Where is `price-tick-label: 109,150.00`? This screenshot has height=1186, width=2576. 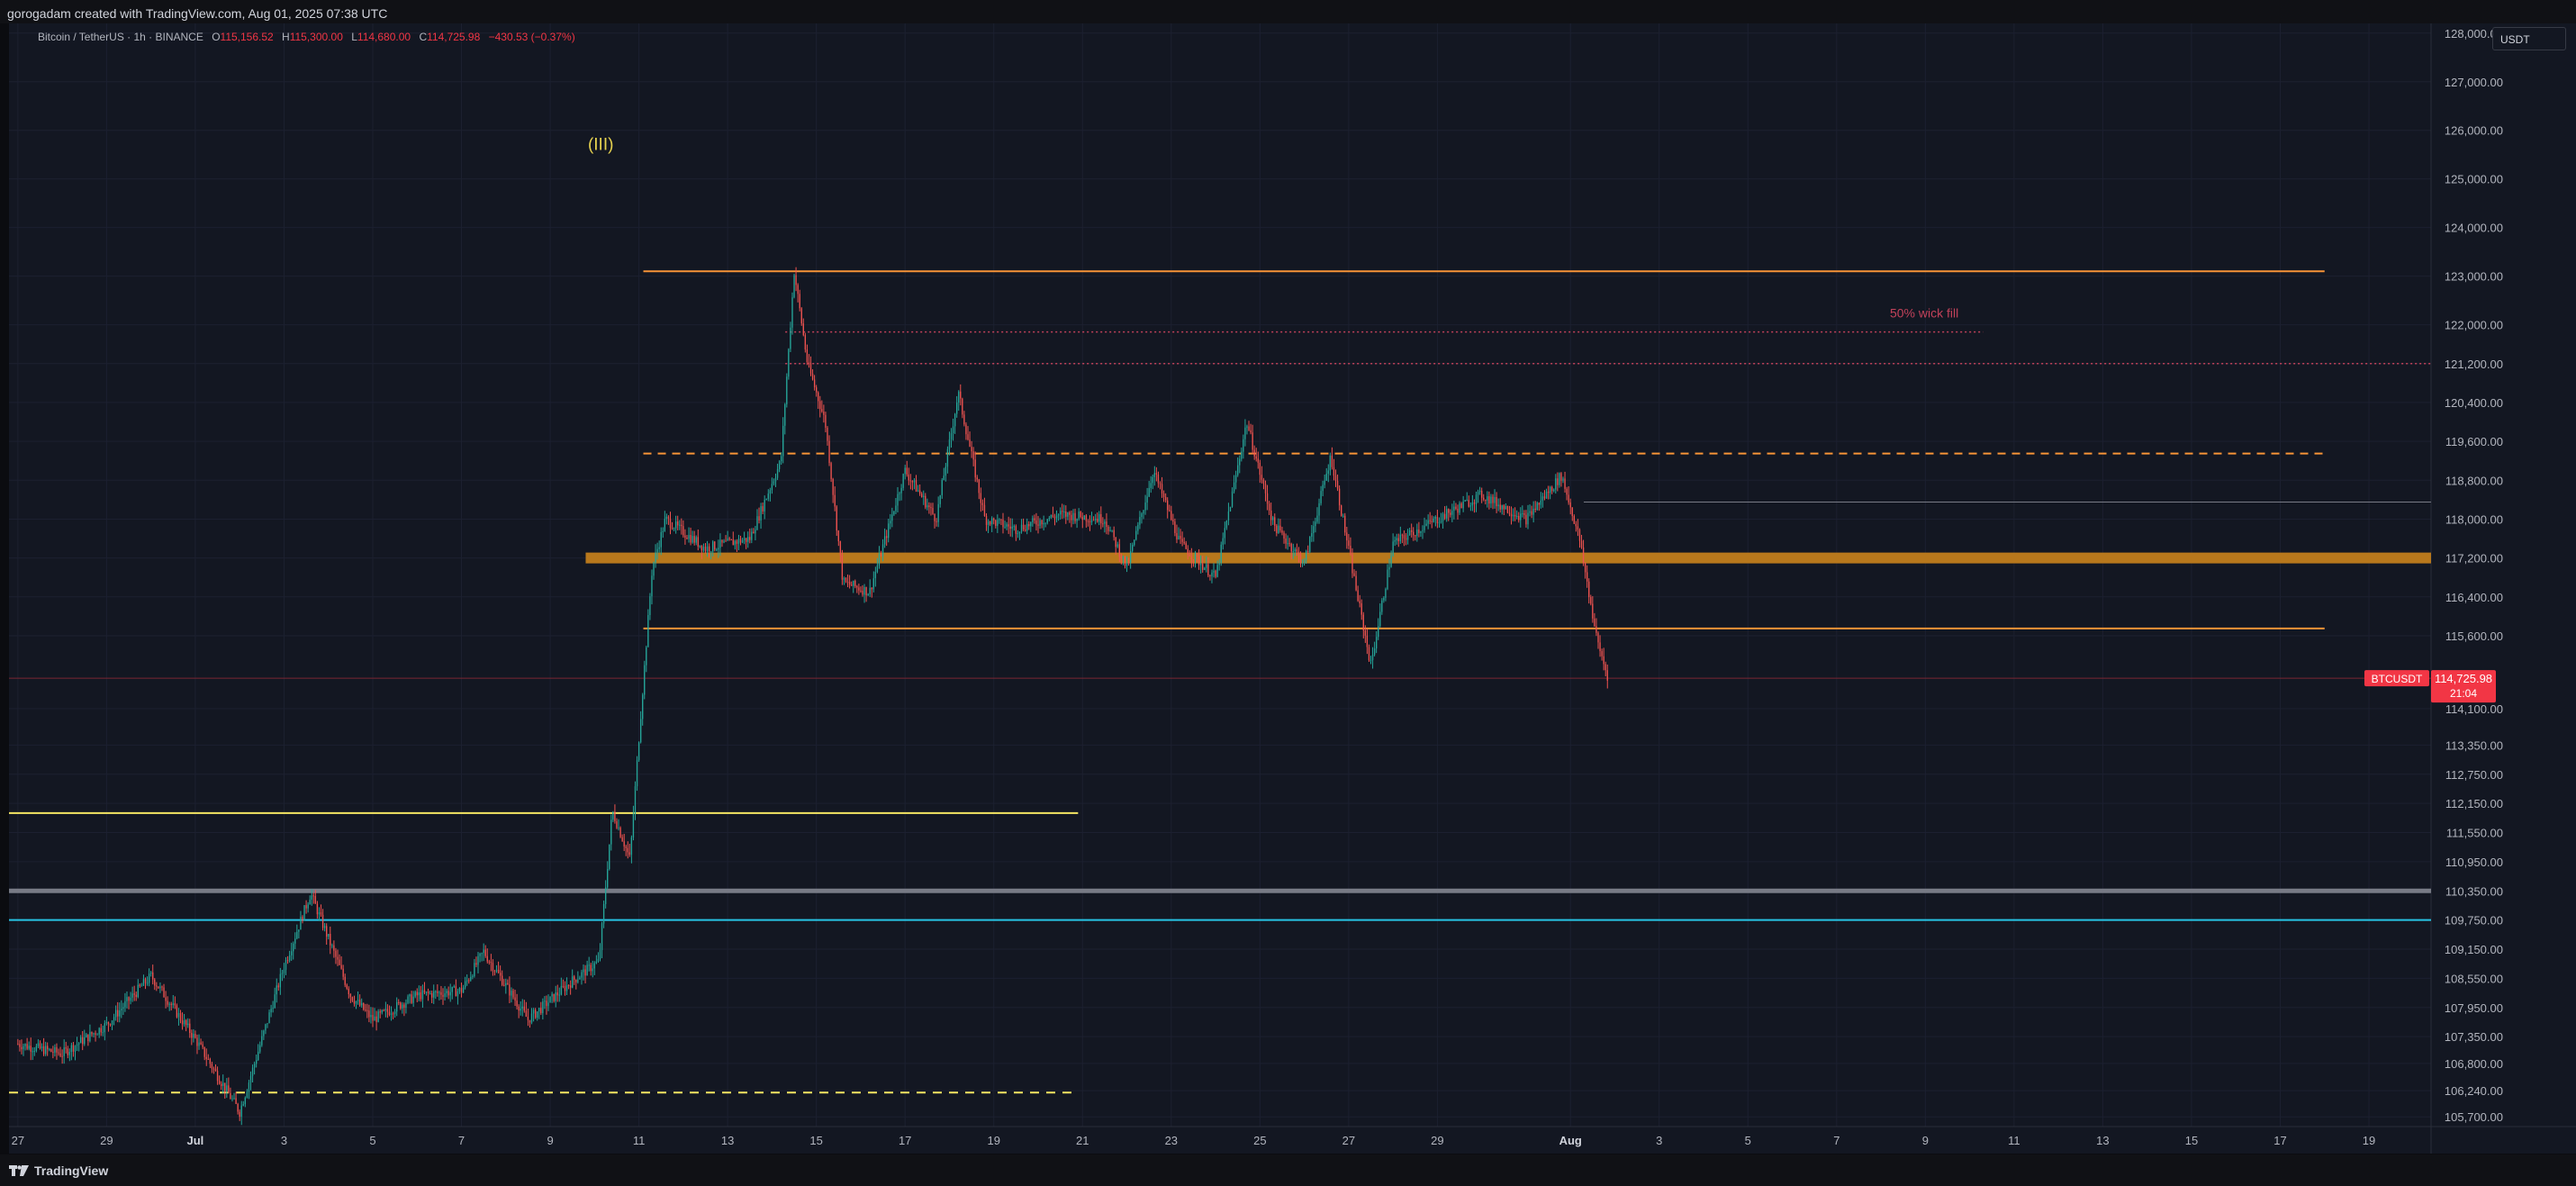
price-tick-label: 109,150.00 is located at coordinates (2474, 949).